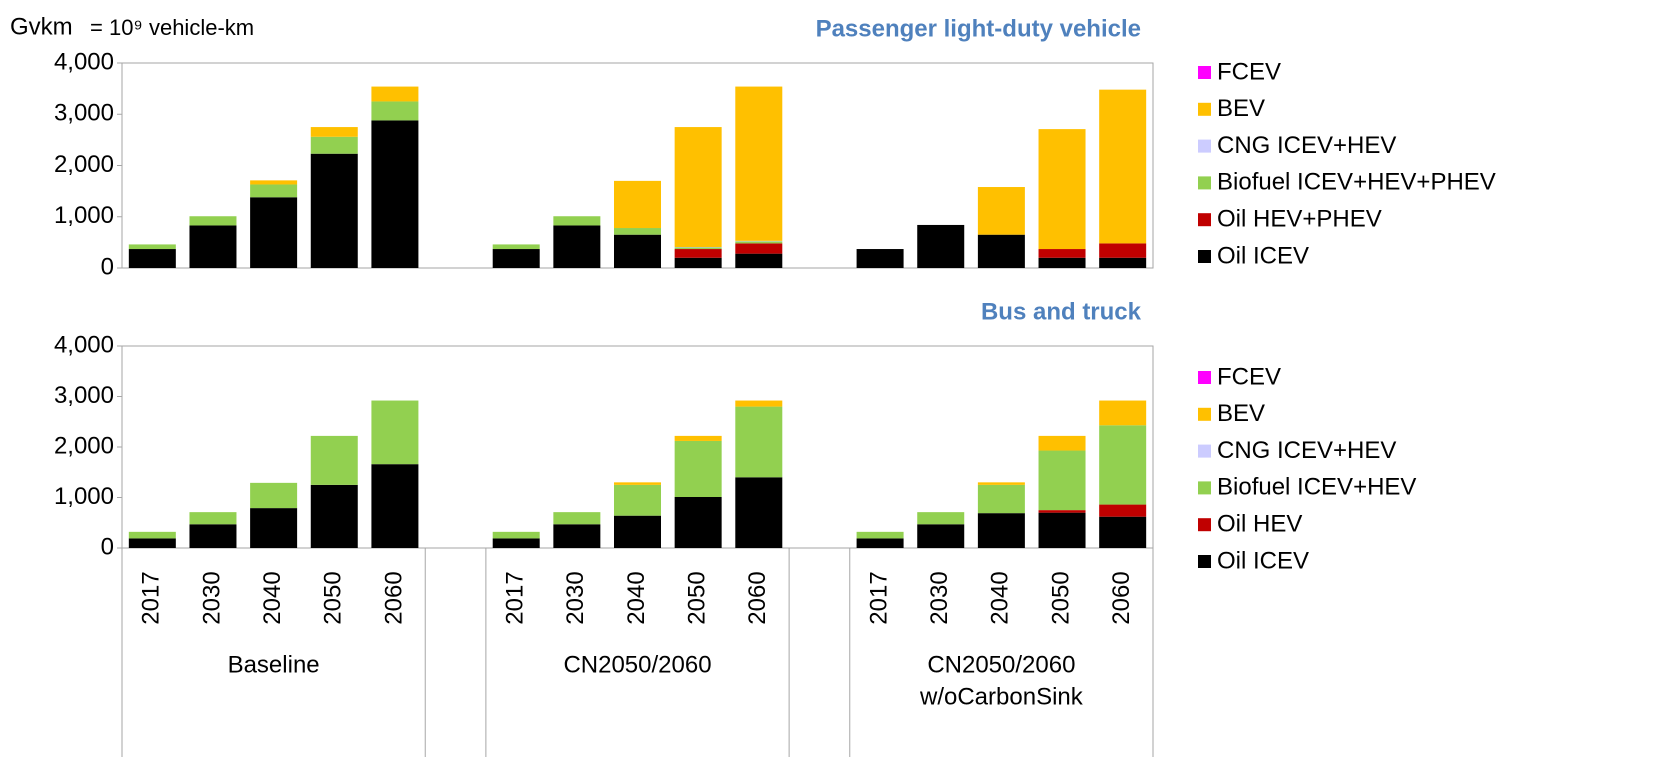 This screenshot has width=1667, height=757. Describe the element at coordinates (41, 26) in the screenshot. I see `y-unit: Gvkm` at that location.